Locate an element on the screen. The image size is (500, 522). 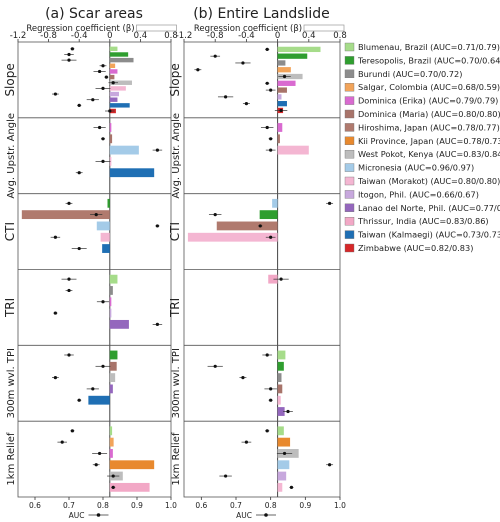
legend-label: Blumenau, Brazil (AUC=0.71/0.79) is located at coordinates (429, 47).